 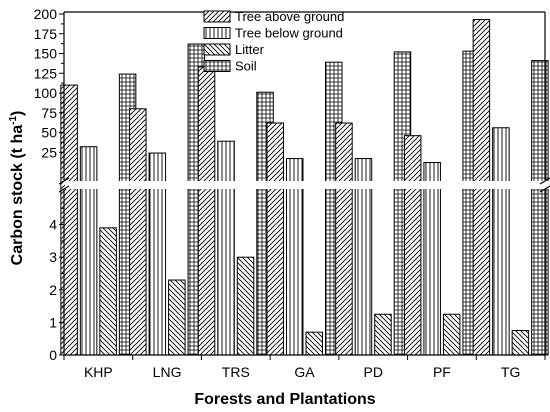 I want to click on x-tick-label-ga: GA, so click(x=304, y=372).